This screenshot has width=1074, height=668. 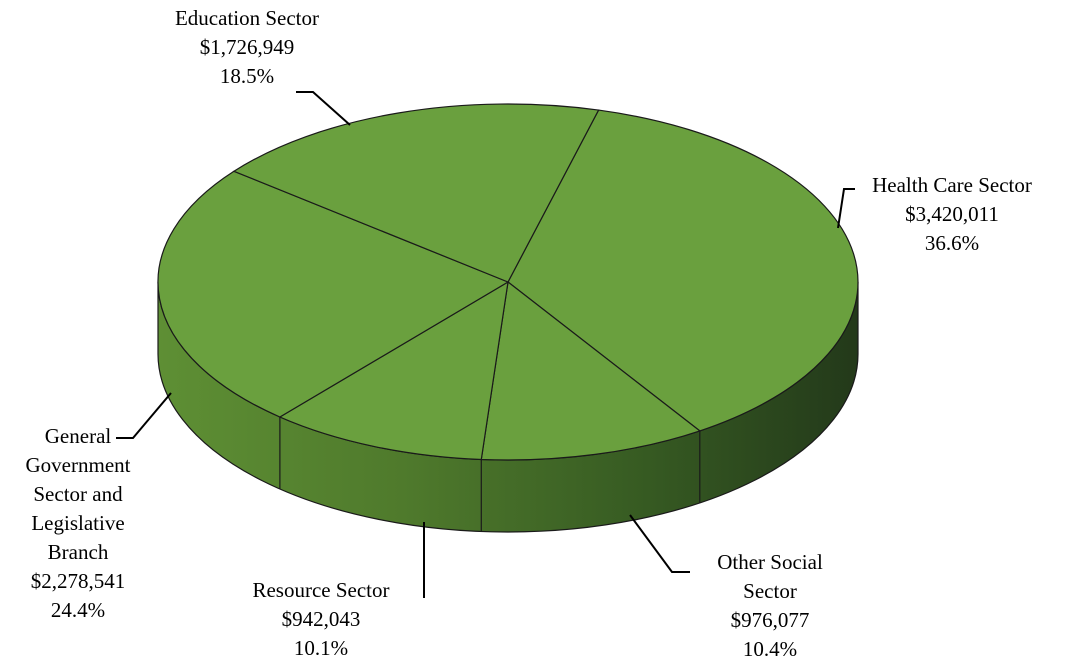 What do you see at coordinates (952, 214) in the screenshot?
I see `label-health-value: $3,420,011` at bounding box center [952, 214].